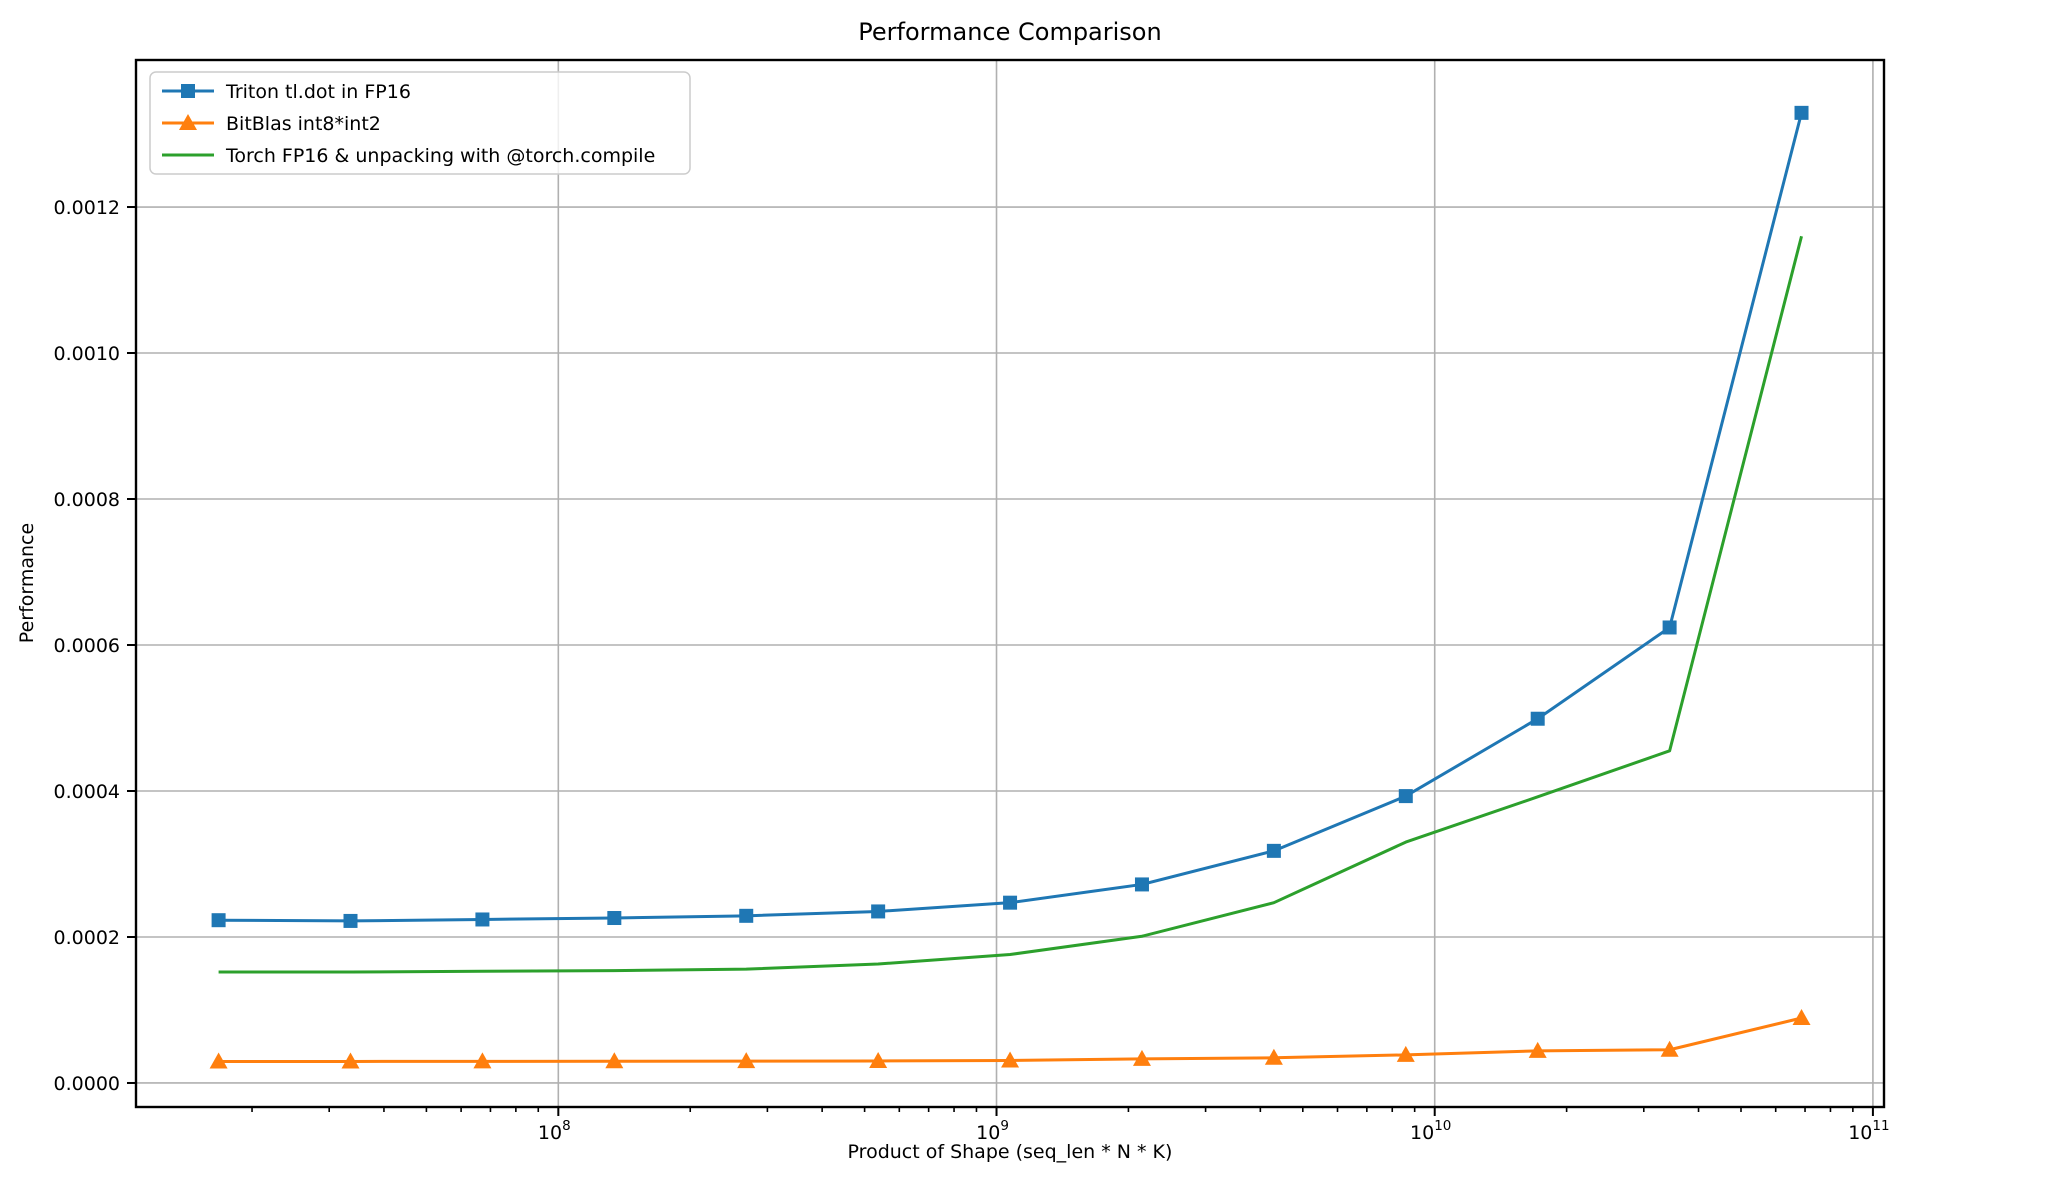 This screenshot has height=1183, width=2047. Describe the element at coordinates (87, 500) in the screenshot. I see `y-tick-label: 0.0008` at that location.